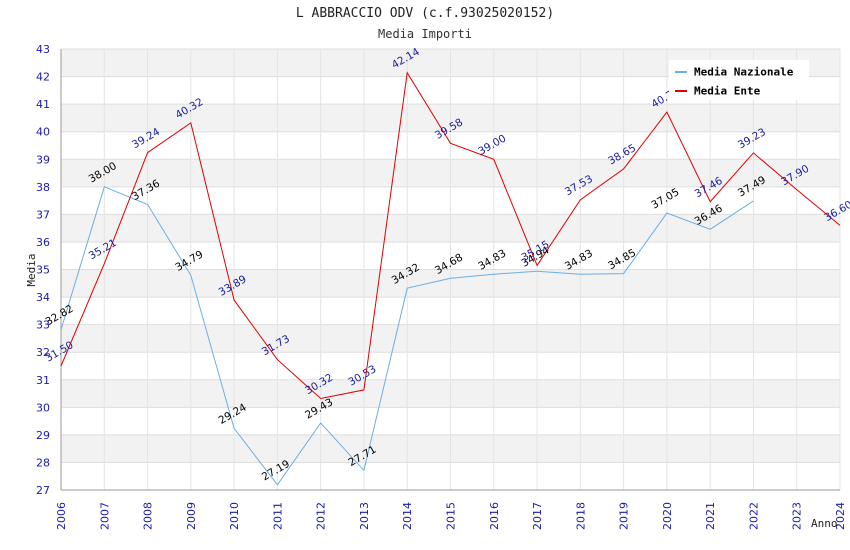 The width and height of the screenshot is (850, 550). I want to click on y-axis-ticks: 27 28 29 30 31 32 33 34 35 36 37 38 39 40 41 42 43, so click(43, 270).